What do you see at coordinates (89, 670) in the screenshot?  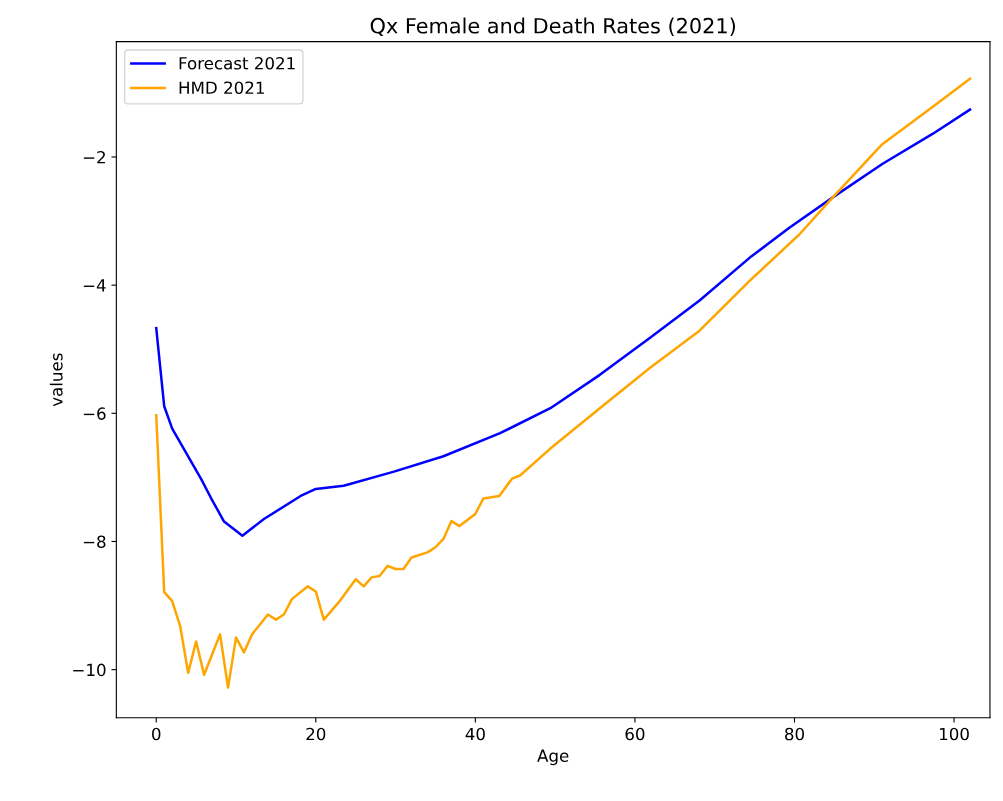 I see `y-tick-label: −10` at bounding box center [89, 670].